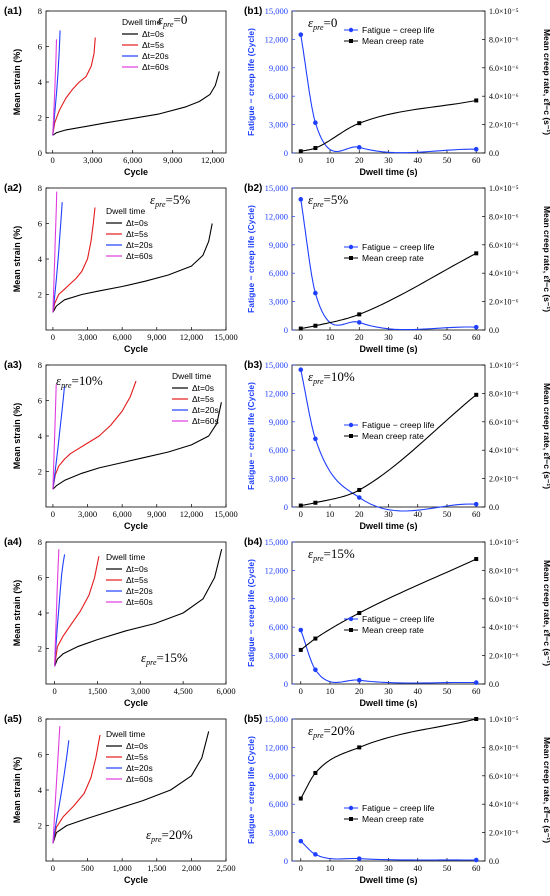 The image size is (550, 896). Describe the element at coordinates (253, 365) in the screenshot. I see `panel-label: (b3)` at that location.